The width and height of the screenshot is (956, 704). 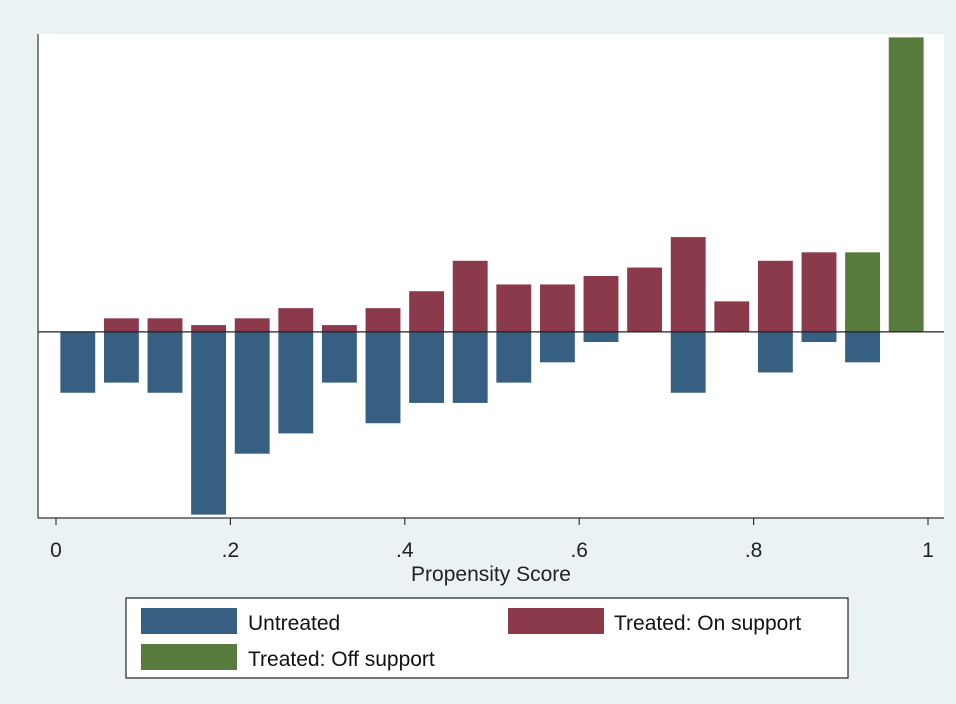 What do you see at coordinates (556, 621) in the screenshot?
I see `legend-swatch-treated-on-support` at bounding box center [556, 621].